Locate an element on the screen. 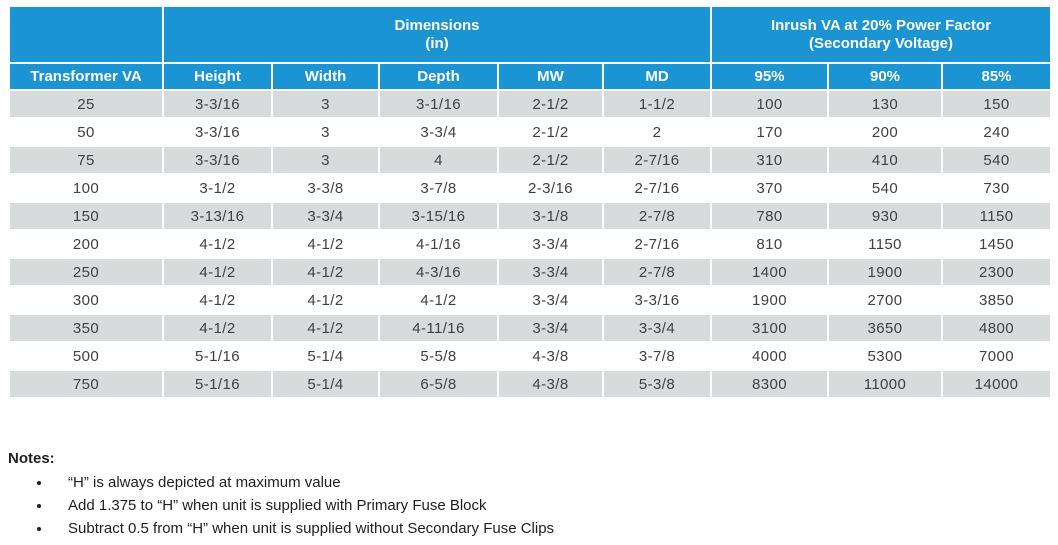 This screenshot has width=1058, height=545. table-cell: 4-11/16 is located at coordinates (438, 328).